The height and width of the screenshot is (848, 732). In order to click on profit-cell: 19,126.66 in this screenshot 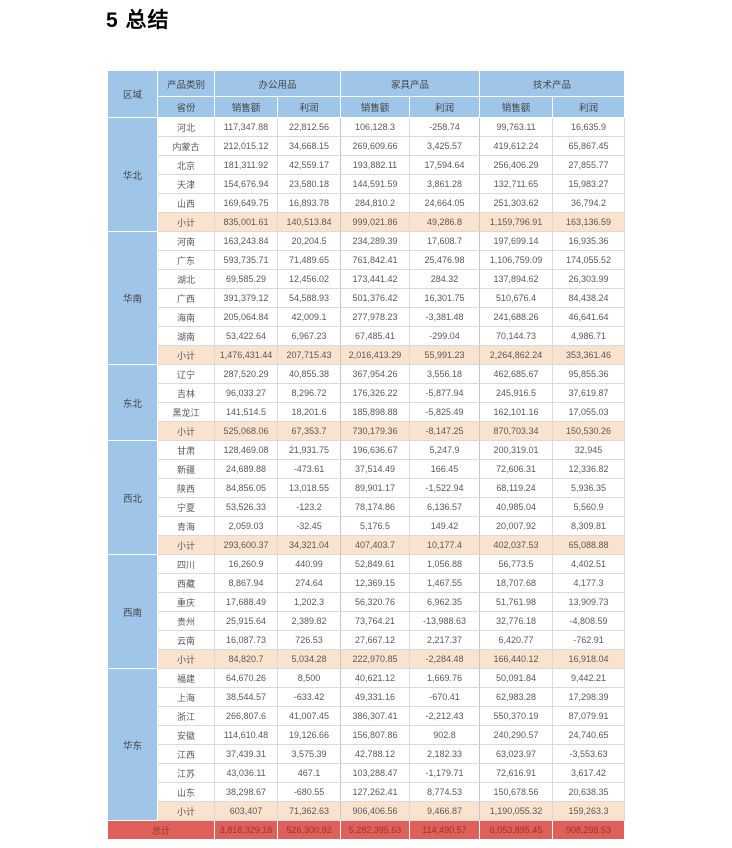, I will do `click(309, 735)`.